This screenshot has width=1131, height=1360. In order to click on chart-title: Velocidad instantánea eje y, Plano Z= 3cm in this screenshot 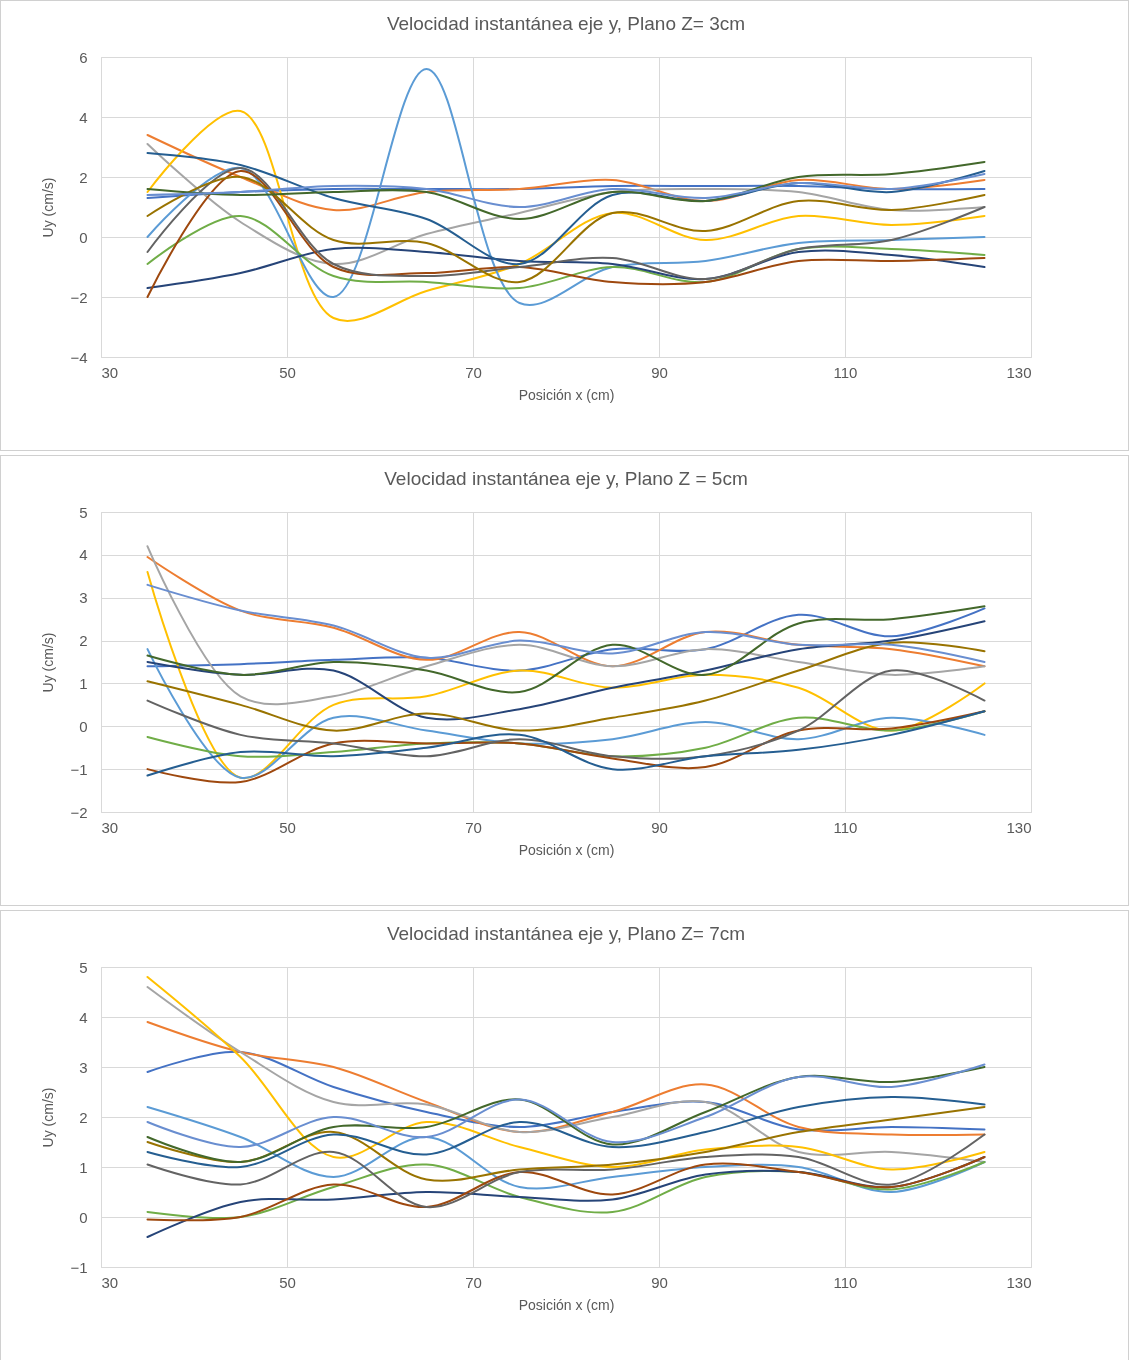, I will do `click(566, 23)`.